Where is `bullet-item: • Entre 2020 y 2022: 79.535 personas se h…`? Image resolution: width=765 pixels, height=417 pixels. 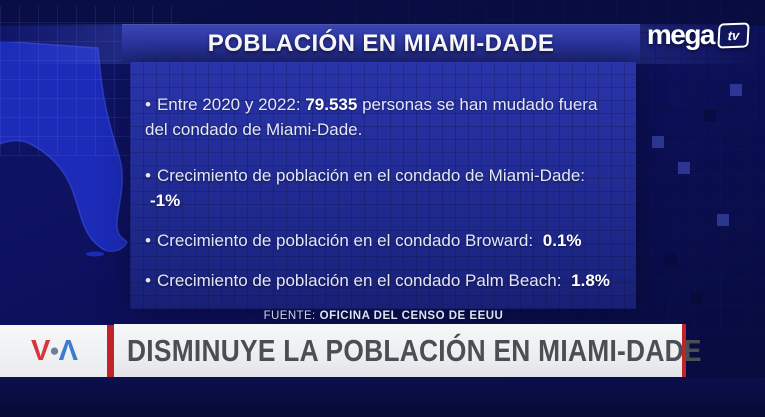
bullet-item: • Entre 2020 y 2022: 79.535 personas se h… is located at coordinates (383, 117).